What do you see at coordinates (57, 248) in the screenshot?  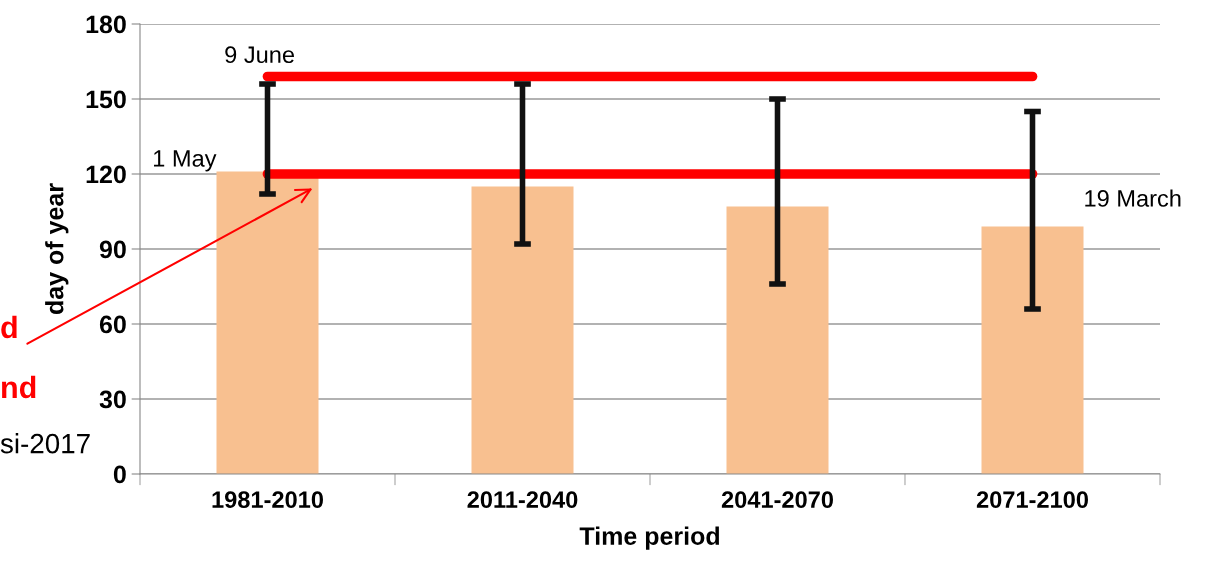 I see `y-axis-title: day of year` at bounding box center [57, 248].